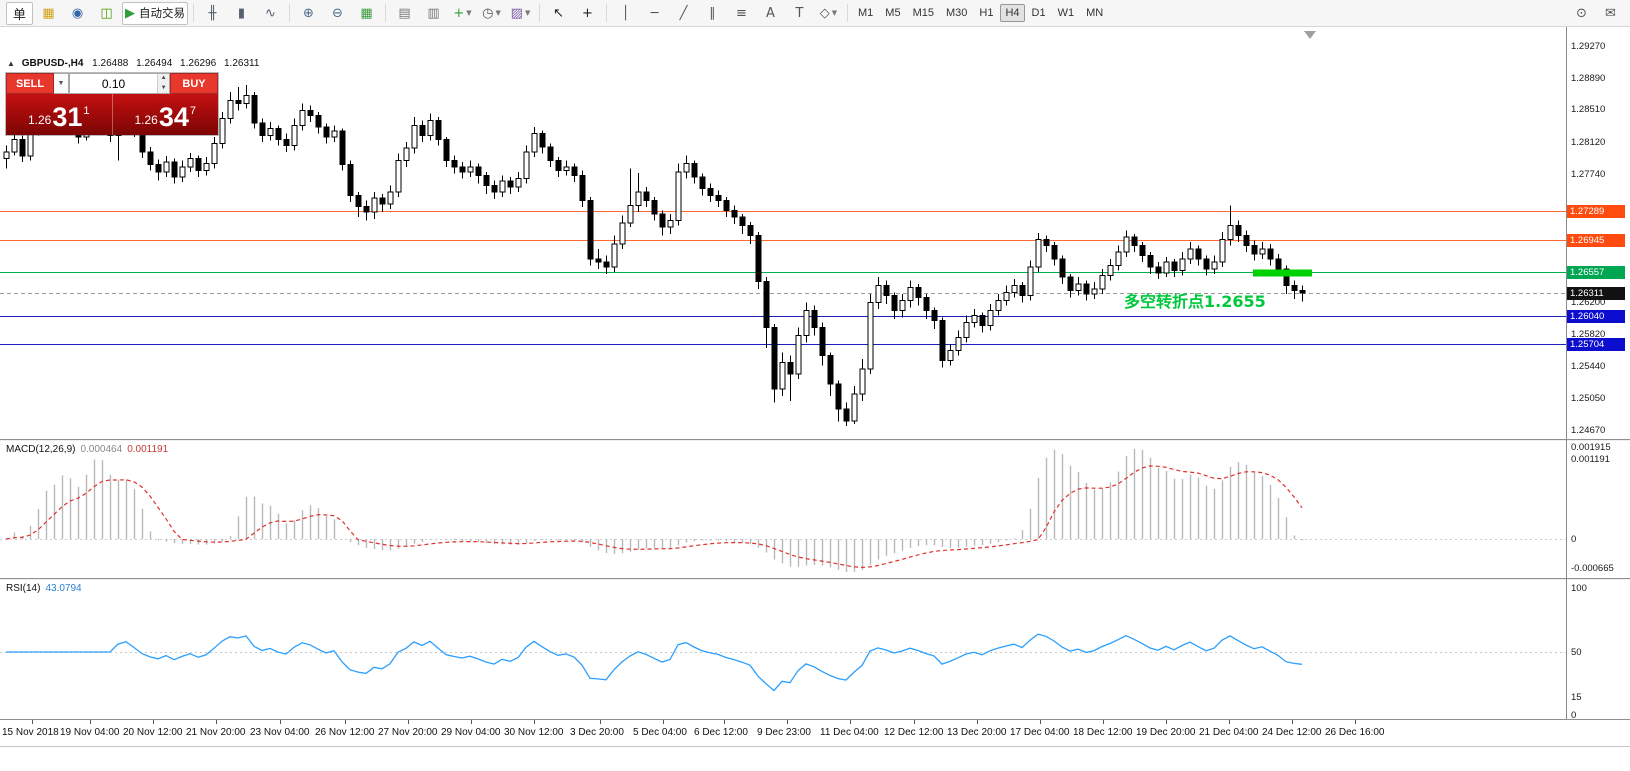 The height and width of the screenshot is (771, 1630). Describe the element at coordinates (1588, 334) in the screenshot. I see `price-axis-label: 1.25820` at that location.